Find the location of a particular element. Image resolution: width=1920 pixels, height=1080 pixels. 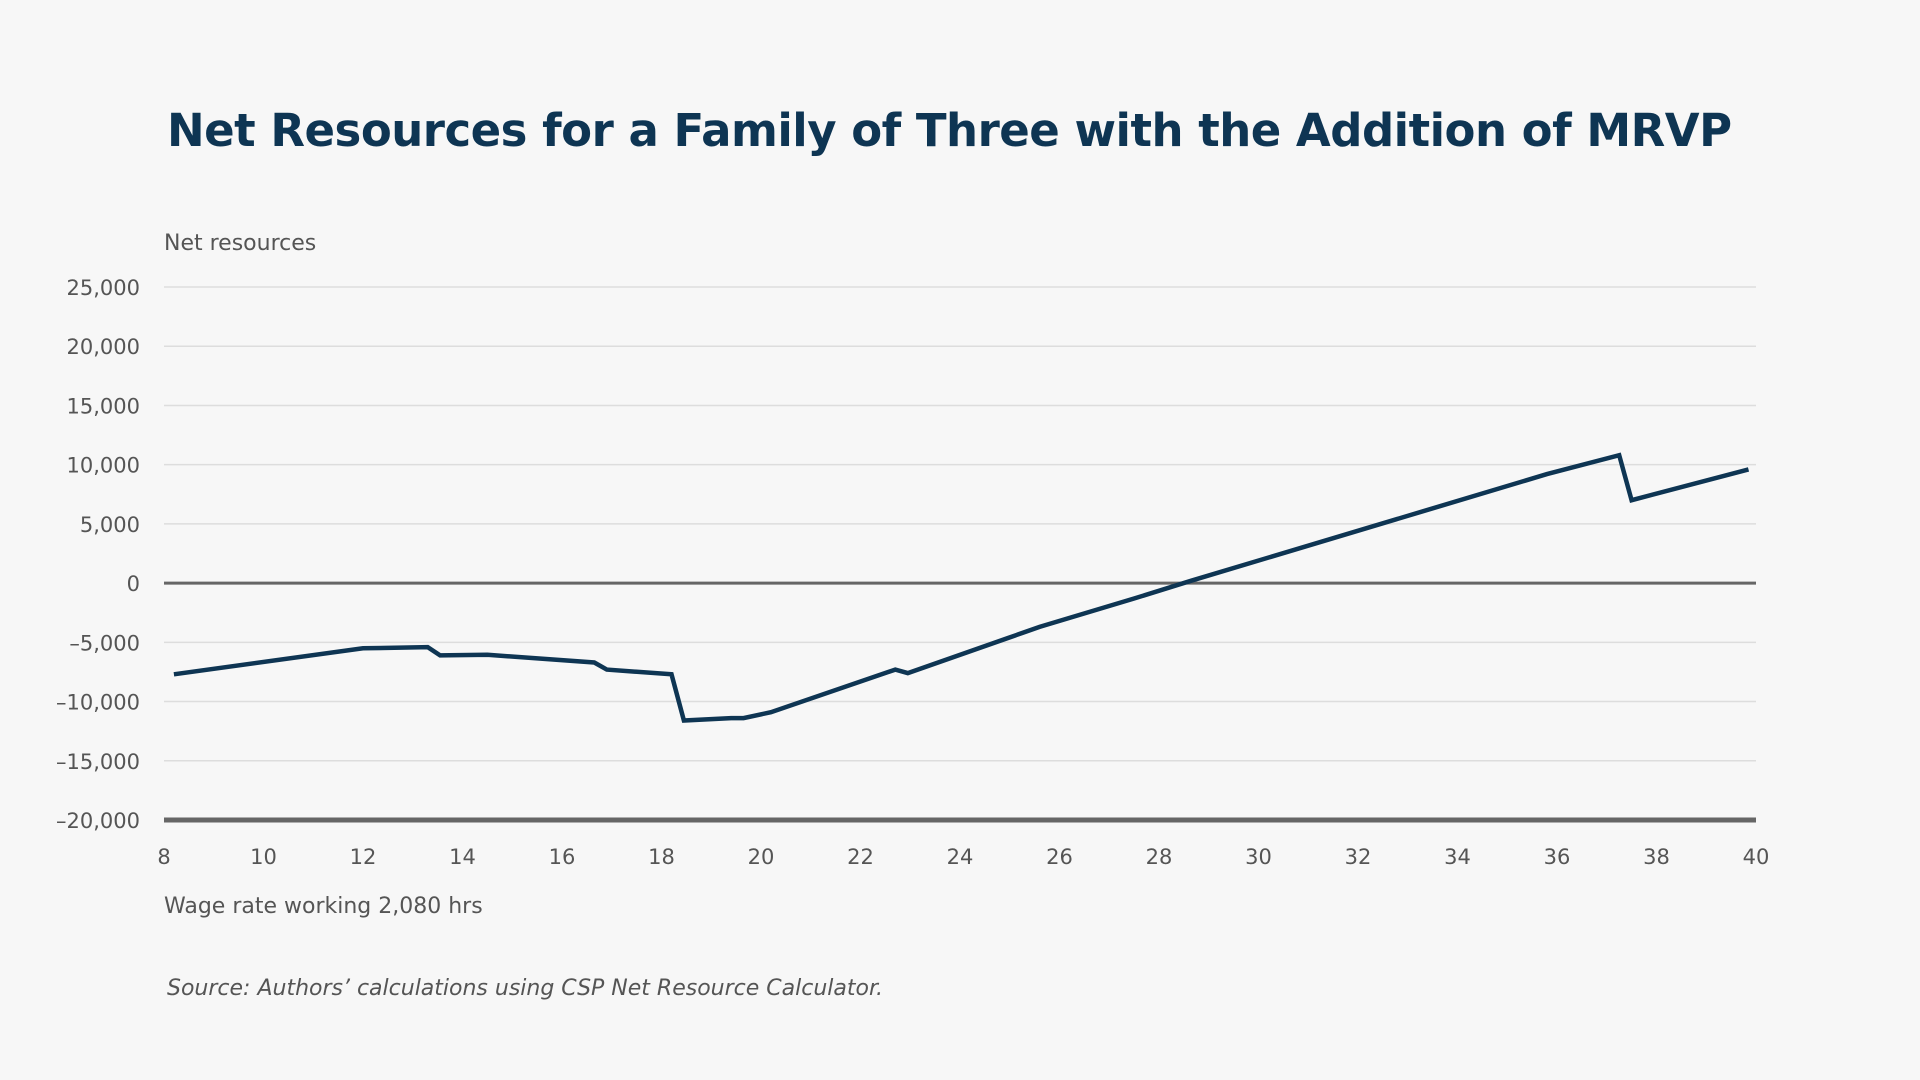

x-tick-label: 34 is located at coordinates (1457, 857).